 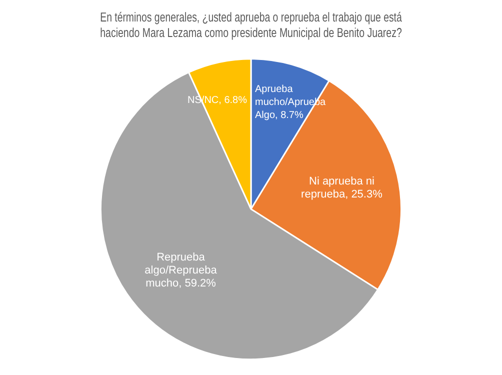 What do you see at coordinates (181, 270) in the screenshot?
I see `slice-label: Reprueba algo/Reprueba mucho, 59.2%` at bounding box center [181, 270].